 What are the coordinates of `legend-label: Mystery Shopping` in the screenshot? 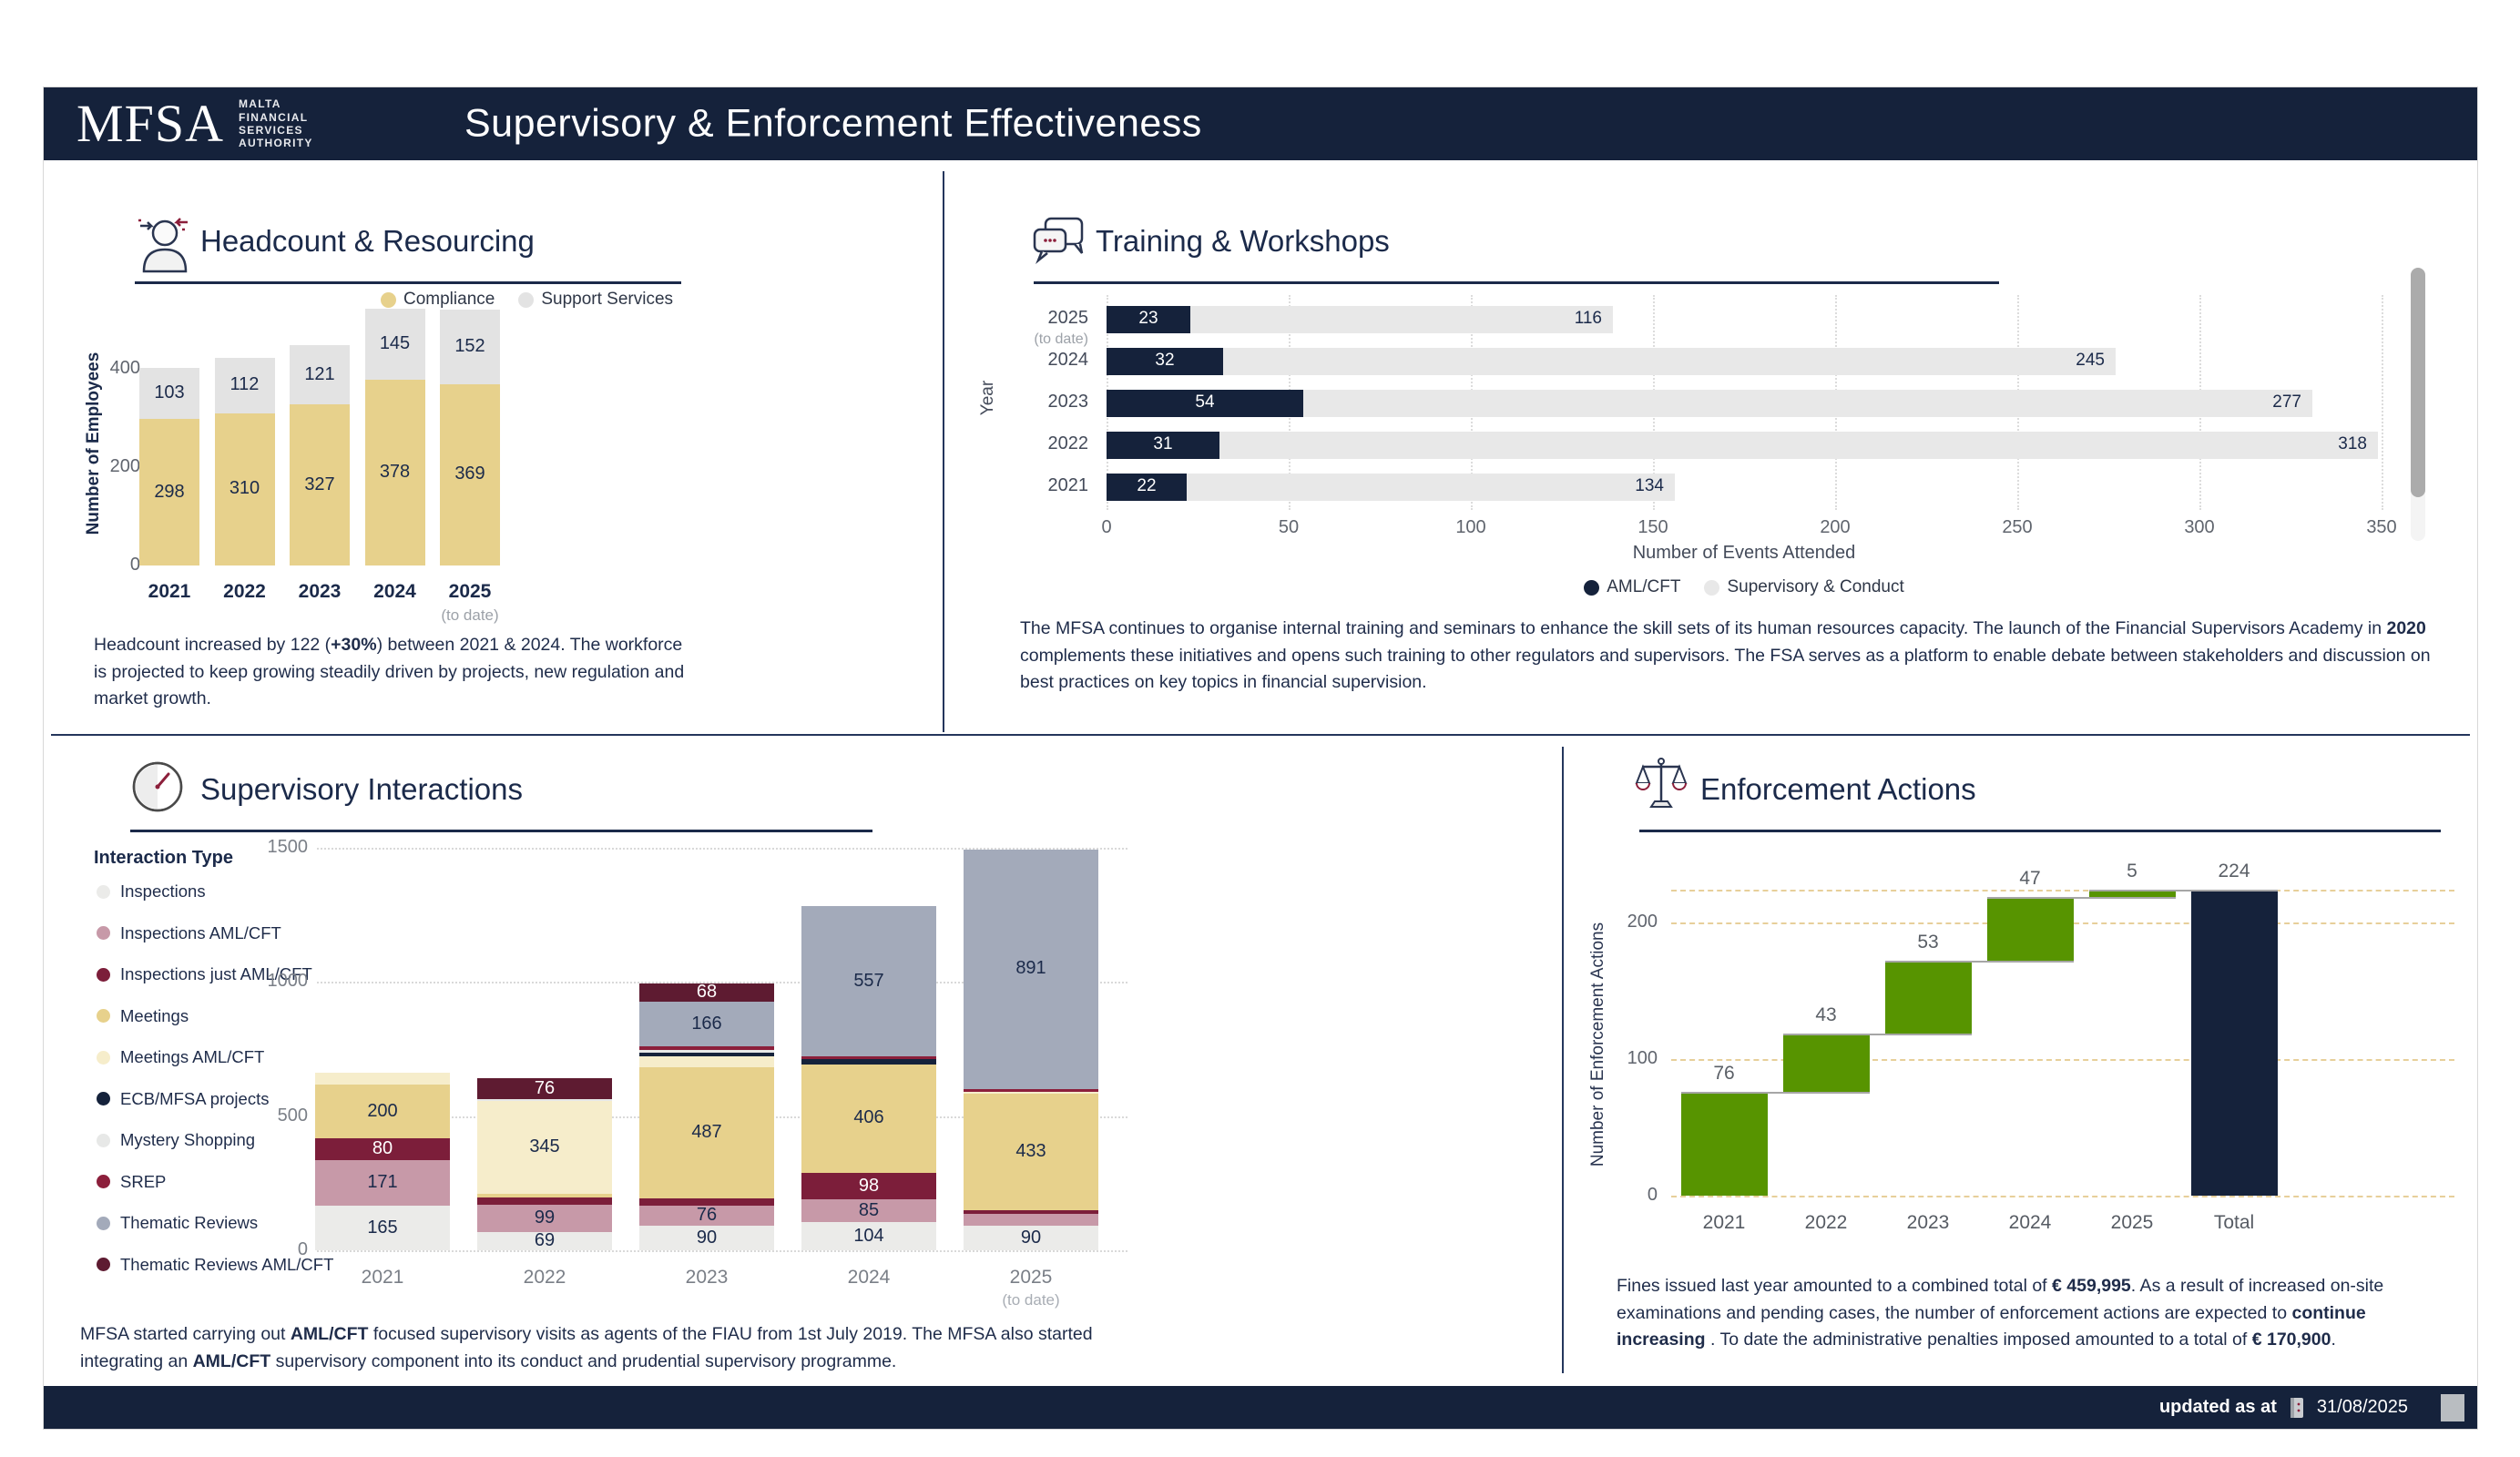 It's located at (188, 1139).